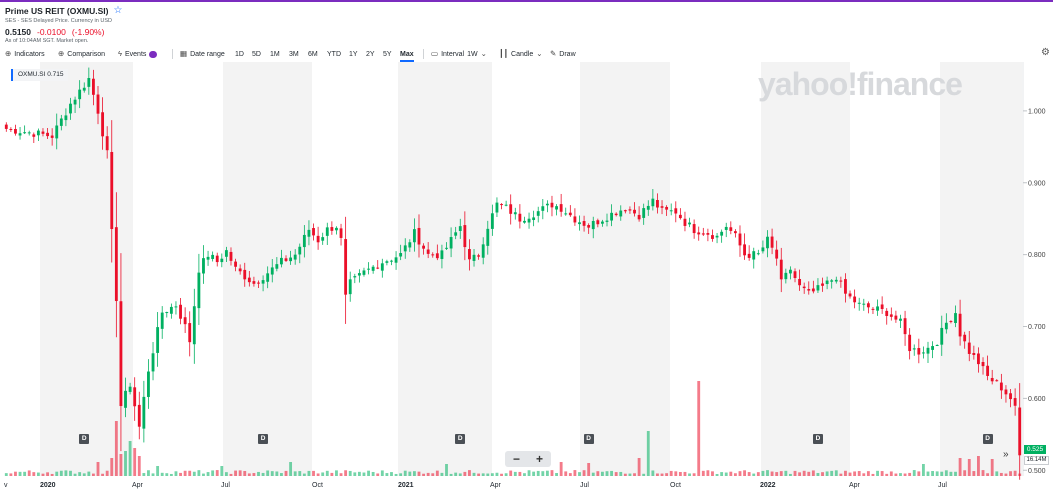 The image size is (1053, 498). I want to click on comparison-icon: ⊕, so click(61, 54).